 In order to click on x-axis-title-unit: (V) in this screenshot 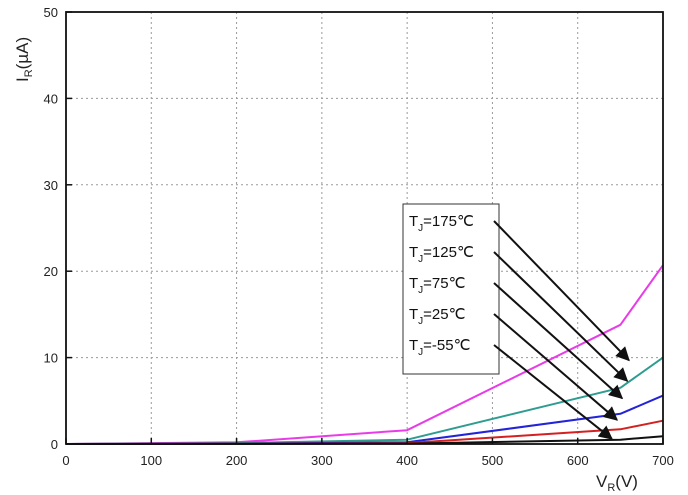, I will do `click(626, 481)`.